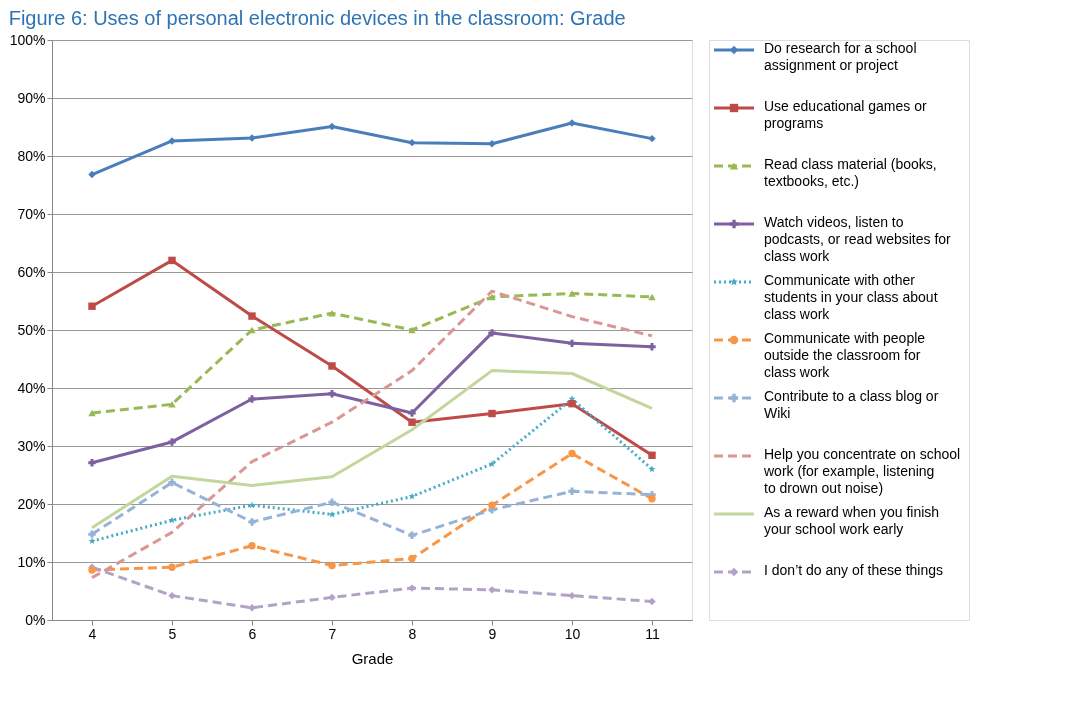 Image resolution: width=1091 pixels, height=719 pixels. Describe the element at coordinates (845, 114) in the screenshot. I see `legend-label: Use educational games or programs` at that location.